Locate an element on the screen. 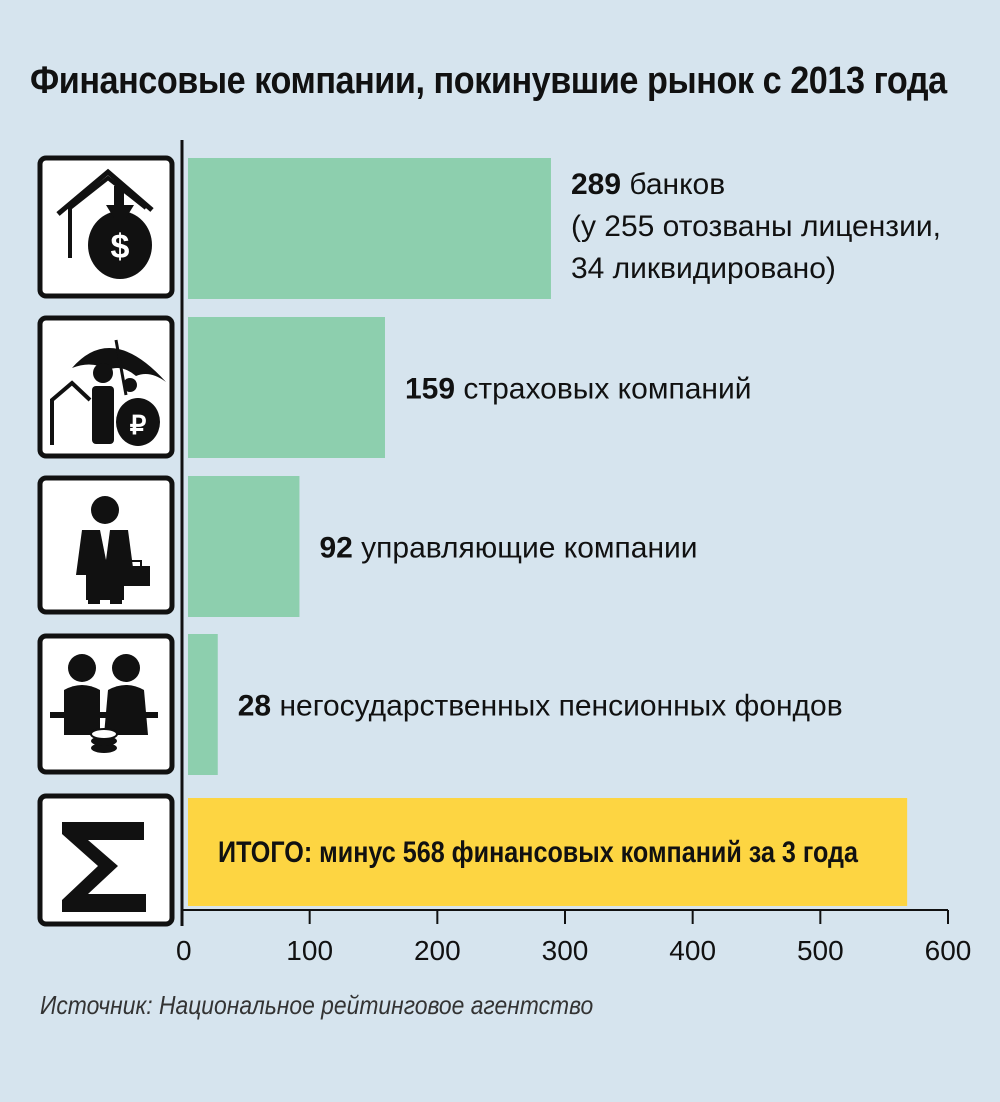 The height and width of the screenshot is (1102, 1000). x-tick-label: 100 is located at coordinates (309, 950).